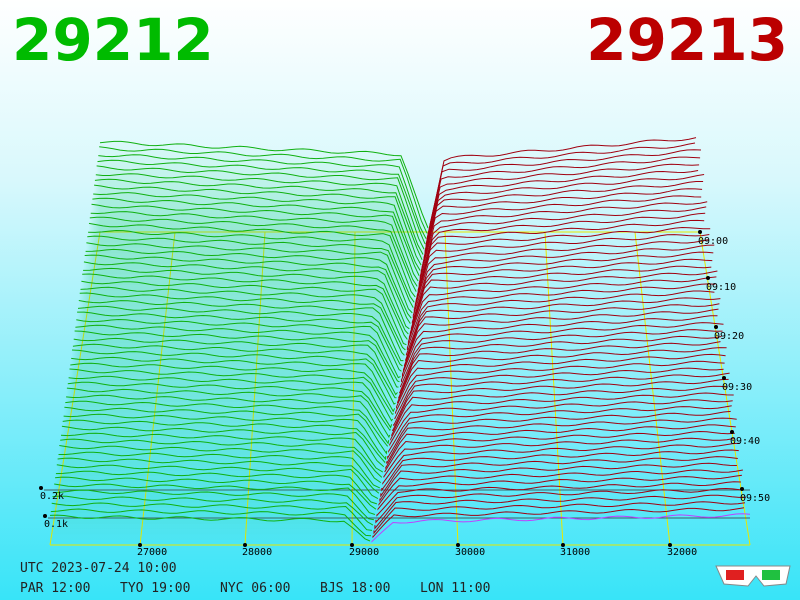 Image resolution: width=800 pixels, height=600 pixels. I want to click on price-tick-label: 27000, so click(152, 552).